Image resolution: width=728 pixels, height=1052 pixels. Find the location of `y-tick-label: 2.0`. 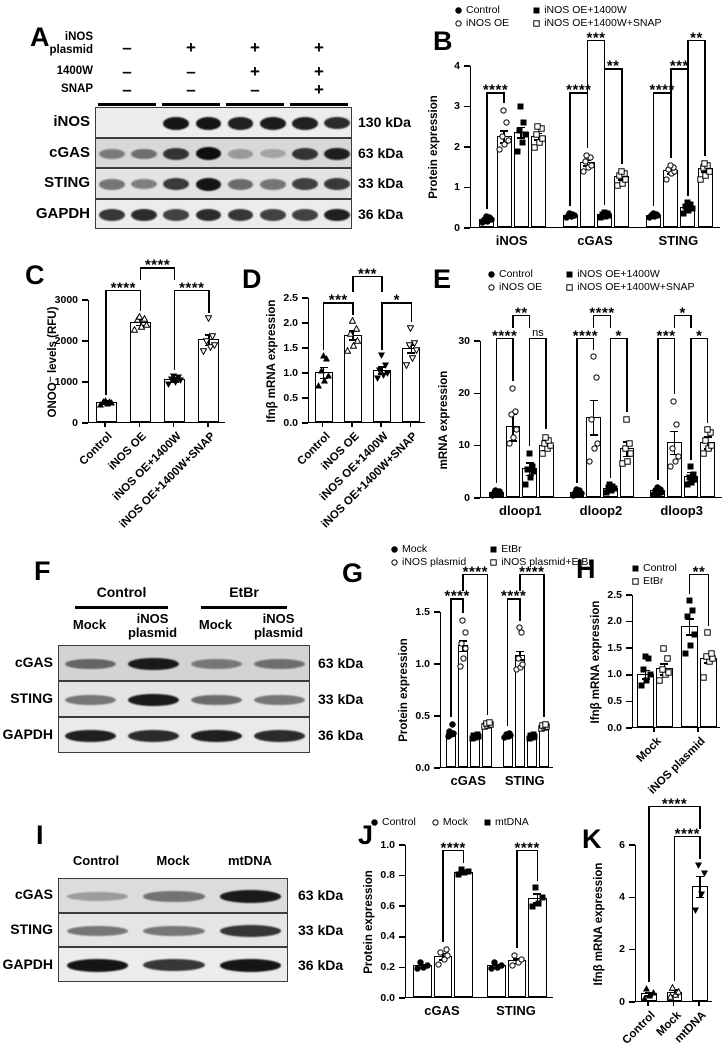

y-tick-label: 2.0 is located at coordinates (614, 621).